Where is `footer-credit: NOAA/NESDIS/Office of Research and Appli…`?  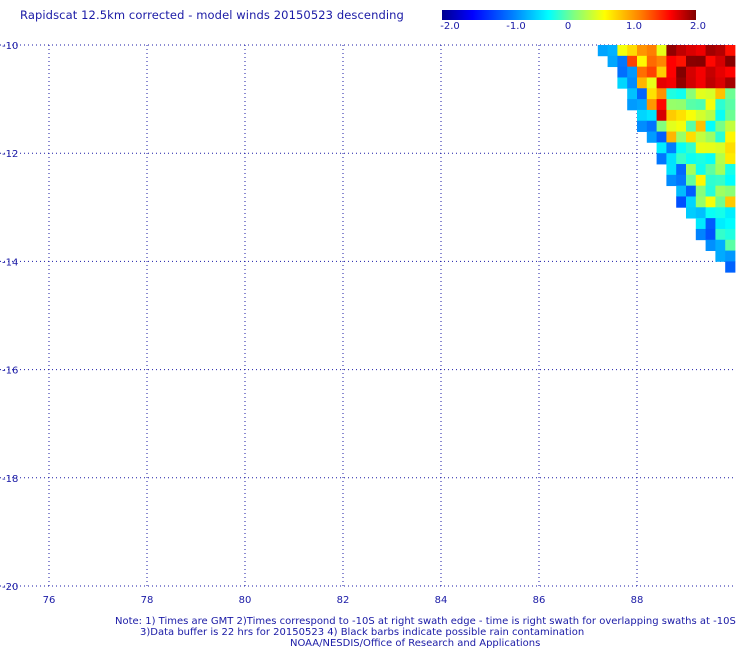
footer-credit: NOAA/NESDIS/Office of Research and Appli… is located at coordinates (415, 643).